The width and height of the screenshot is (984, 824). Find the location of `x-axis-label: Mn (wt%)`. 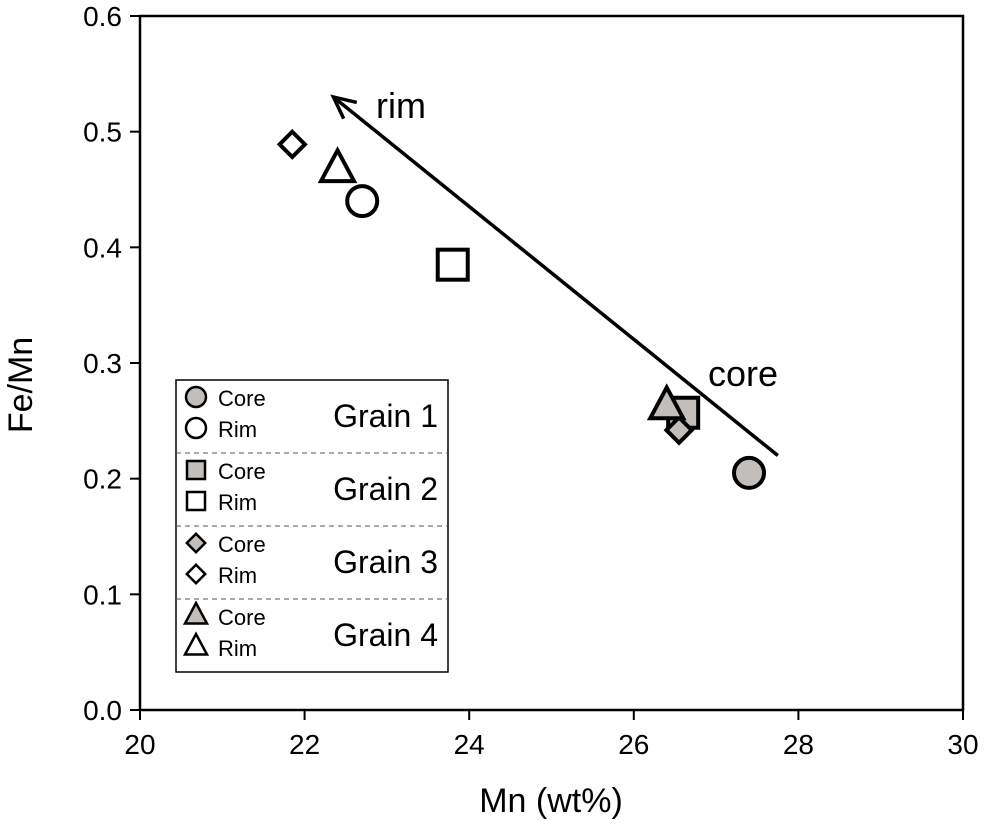

x-axis-label: Mn (wt%) is located at coordinates (551, 801).